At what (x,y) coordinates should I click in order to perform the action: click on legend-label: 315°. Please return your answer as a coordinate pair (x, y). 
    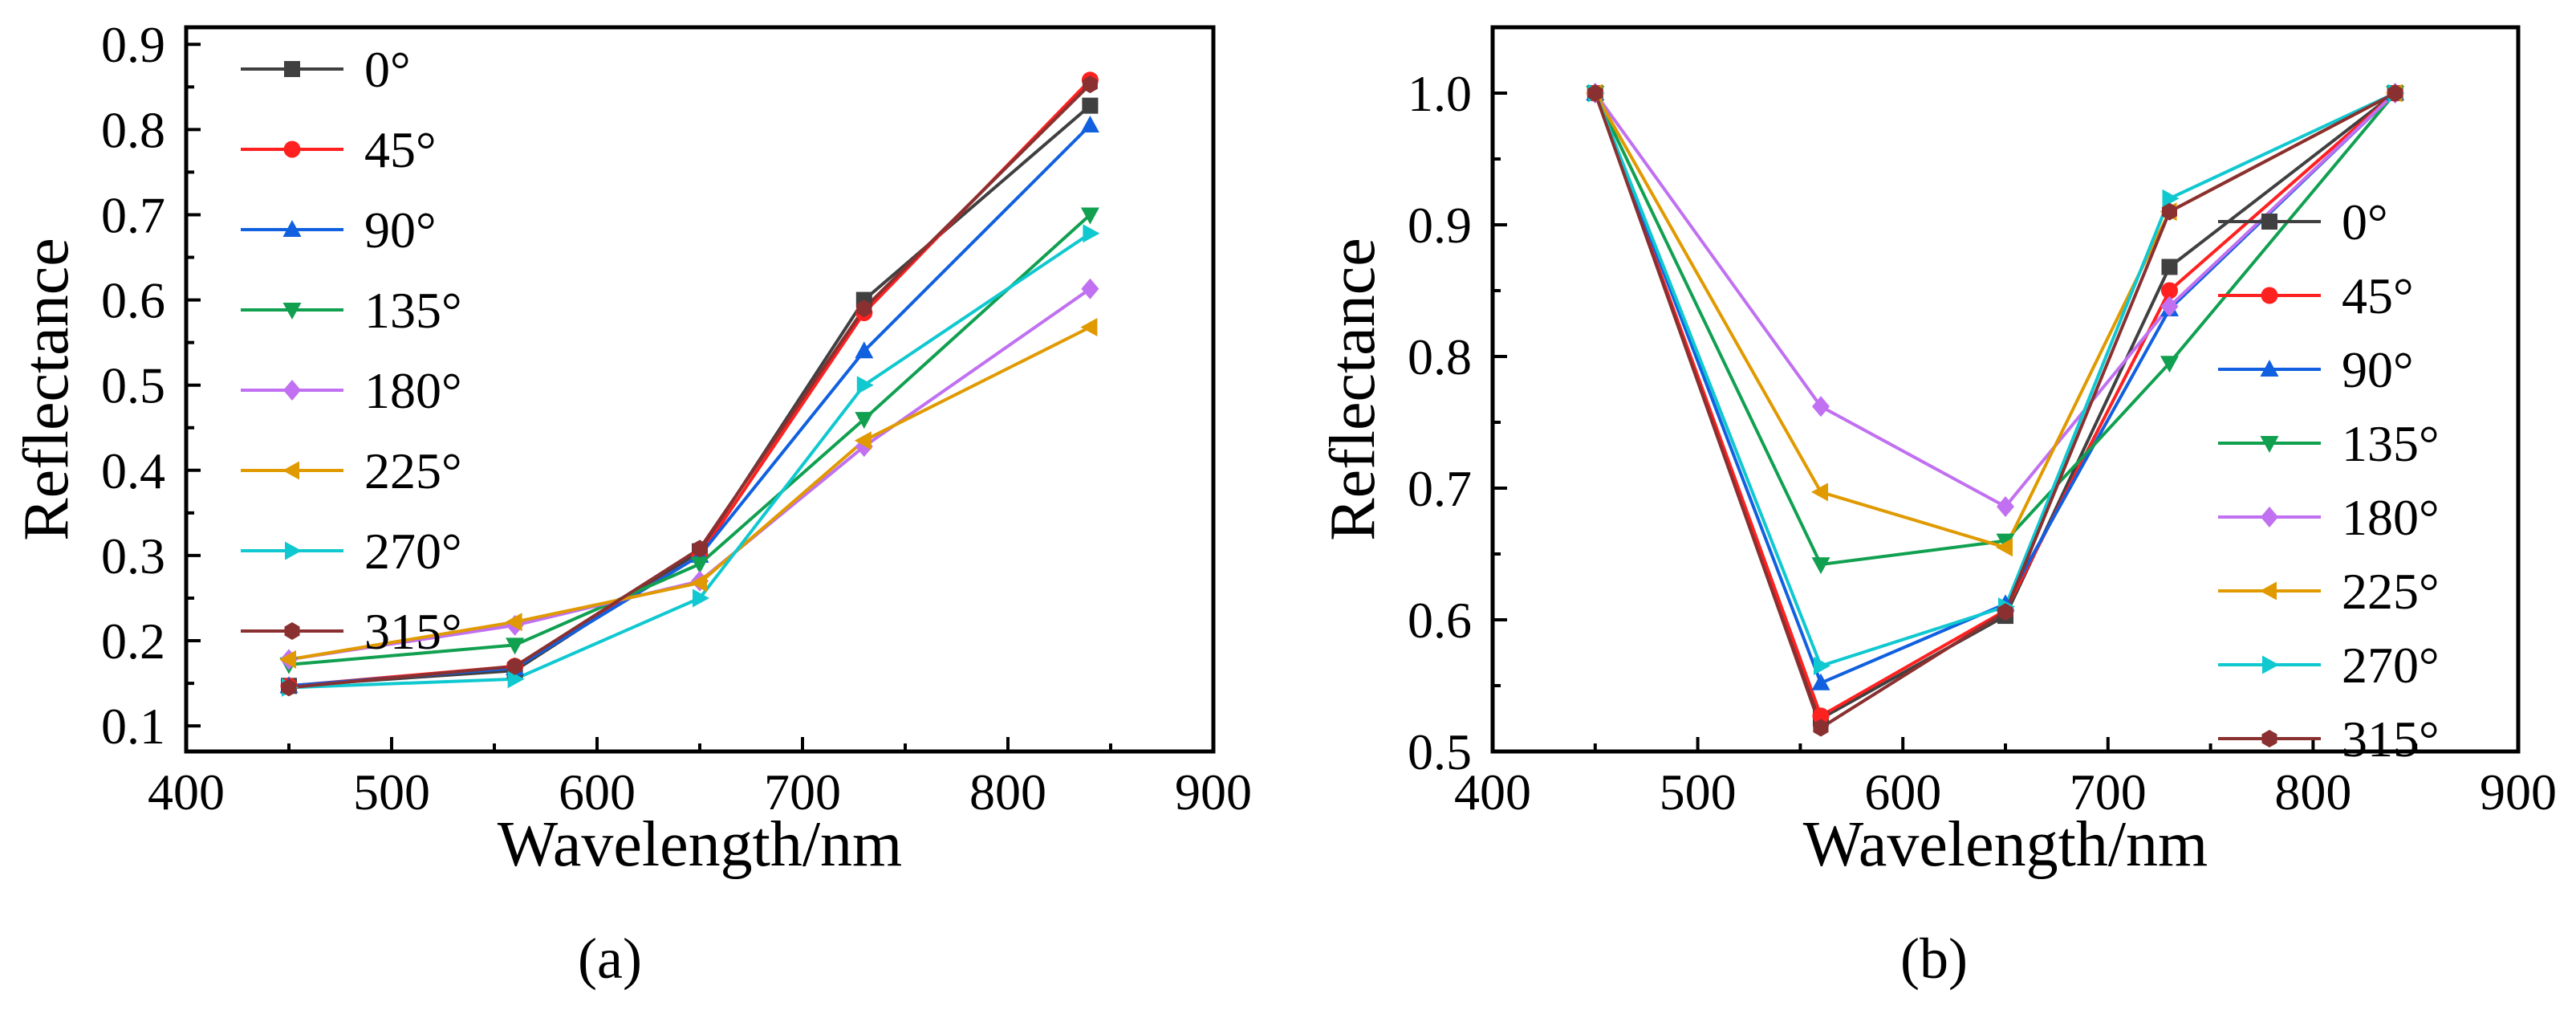
    Looking at the image, I should click on (2391, 739).